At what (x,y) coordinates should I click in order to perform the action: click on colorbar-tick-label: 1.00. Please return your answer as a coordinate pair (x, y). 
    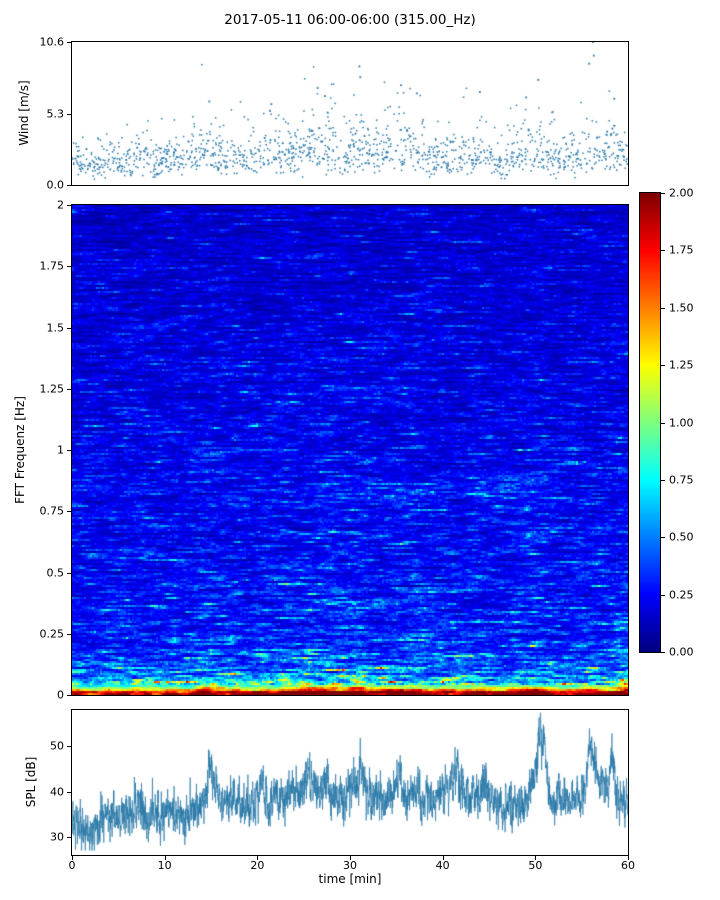
    Looking at the image, I should click on (681, 422).